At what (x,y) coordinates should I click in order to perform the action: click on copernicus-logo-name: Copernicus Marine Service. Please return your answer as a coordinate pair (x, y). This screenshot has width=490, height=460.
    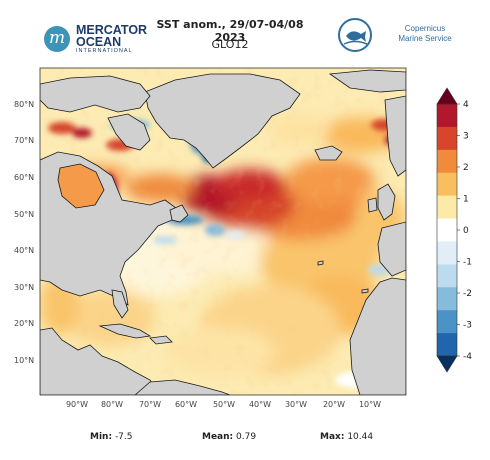
    Looking at the image, I should click on (425, 33).